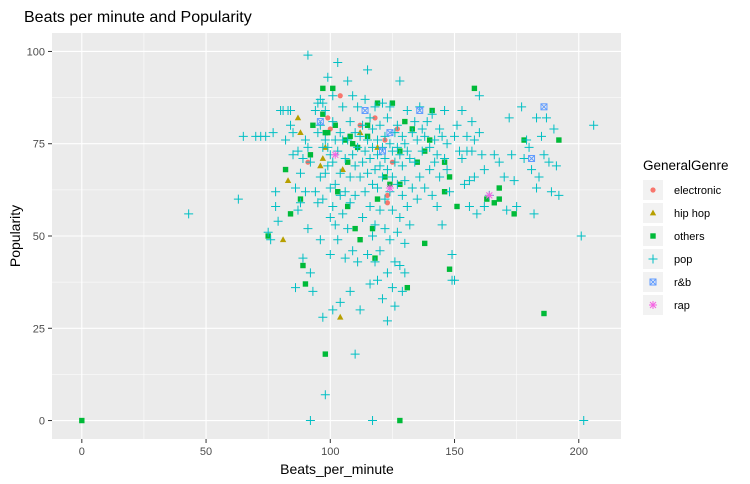 The image size is (750, 484). What do you see at coordinates (387, 203) in the screenshot?
I see `point-electronic` at bounding box center [387, 203].